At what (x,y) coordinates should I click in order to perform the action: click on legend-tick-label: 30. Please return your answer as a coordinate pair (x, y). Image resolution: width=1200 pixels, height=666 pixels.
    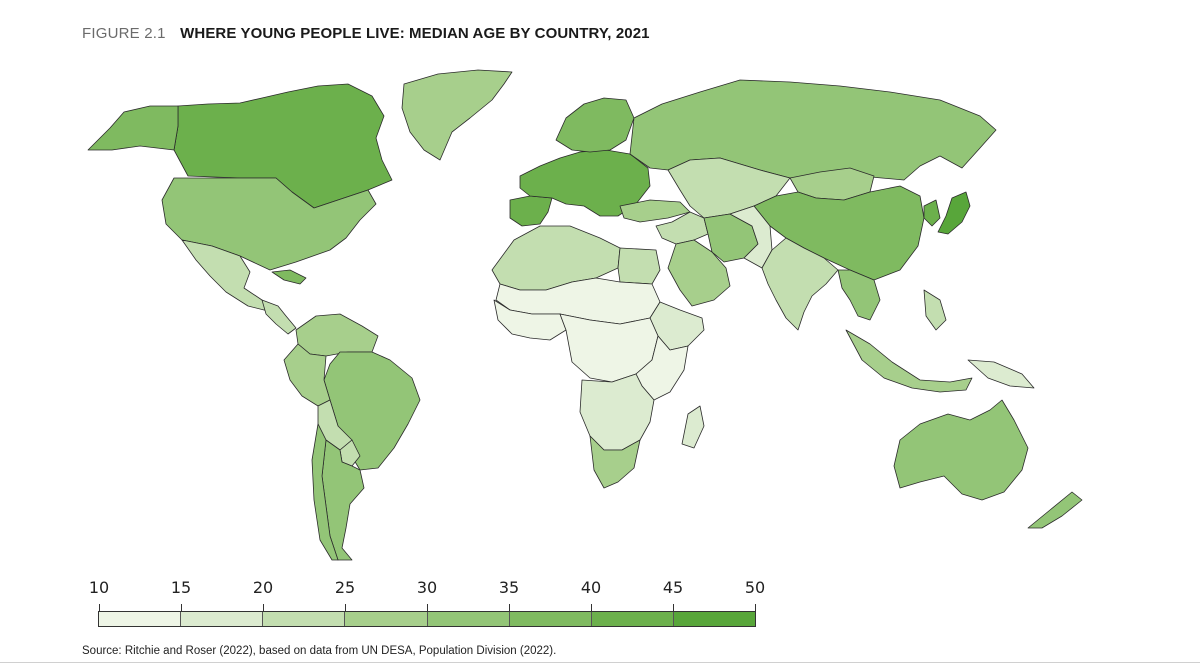
    Looking at the image, I should click on (427, 587).